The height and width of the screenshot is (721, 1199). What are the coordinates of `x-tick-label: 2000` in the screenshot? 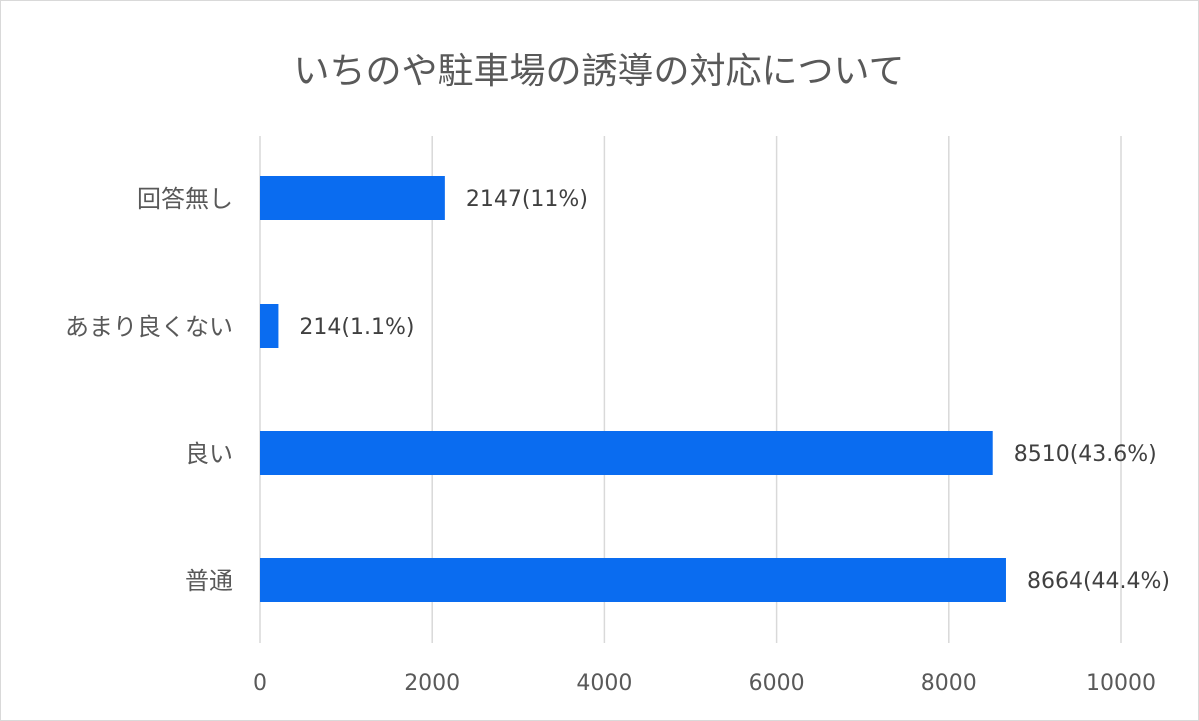 It's located at (432, 683).